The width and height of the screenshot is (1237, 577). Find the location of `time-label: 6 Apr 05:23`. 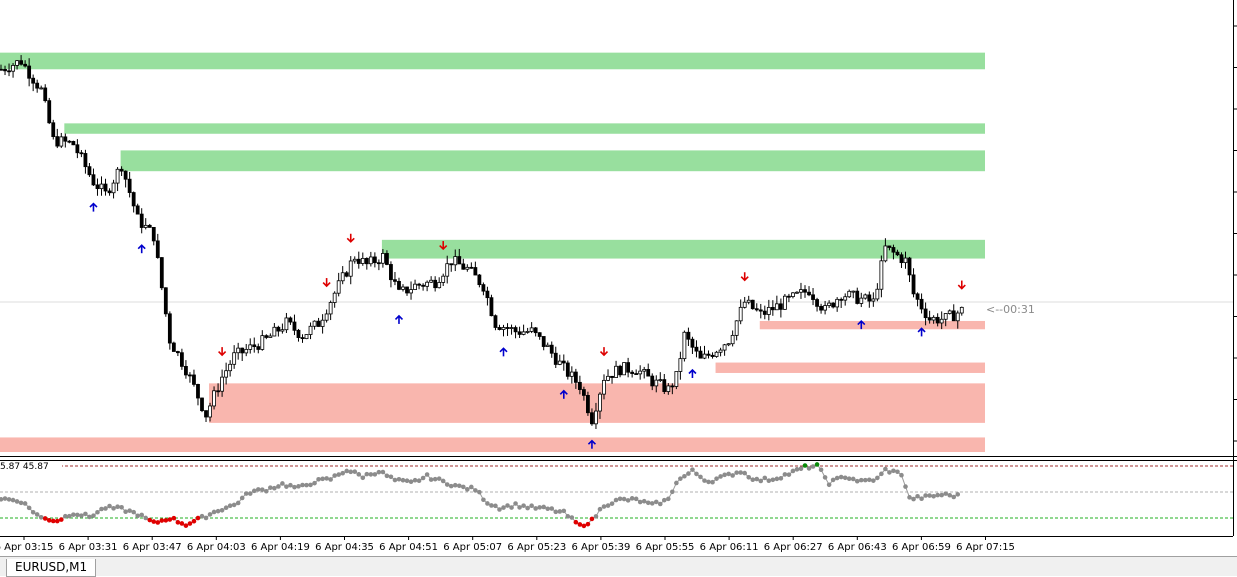

time-label: 6 Apr 05:23 is located at coordinates (536, 547).